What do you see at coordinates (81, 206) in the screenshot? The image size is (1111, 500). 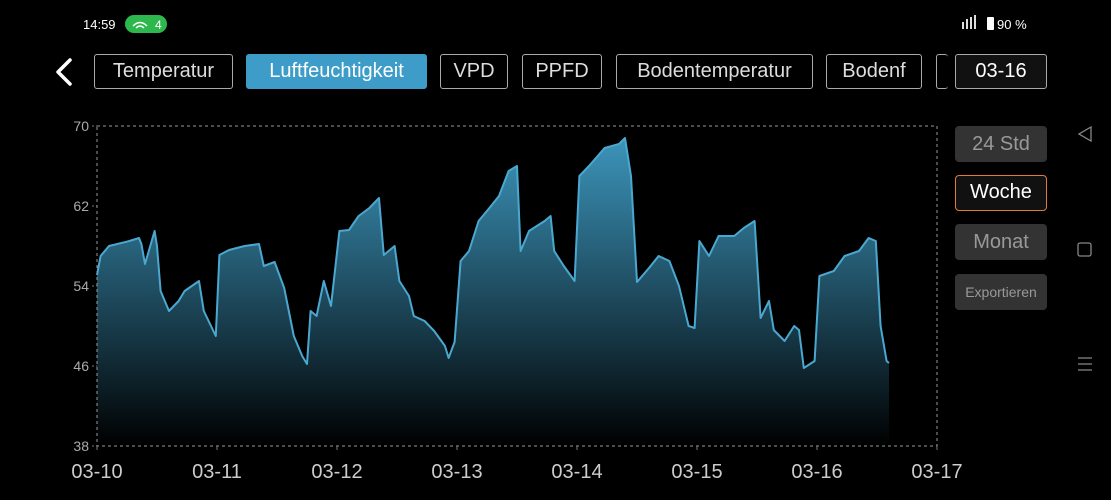 I see `y-tick-label: 62` at bounding box center [81, 206].